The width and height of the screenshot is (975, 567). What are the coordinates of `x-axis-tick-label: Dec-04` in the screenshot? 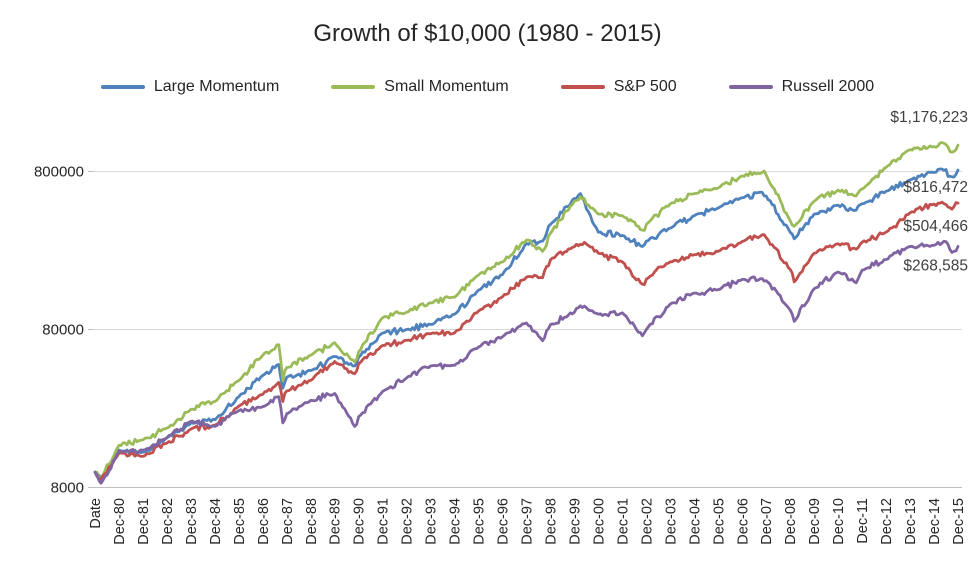 It's located at (695, 521).